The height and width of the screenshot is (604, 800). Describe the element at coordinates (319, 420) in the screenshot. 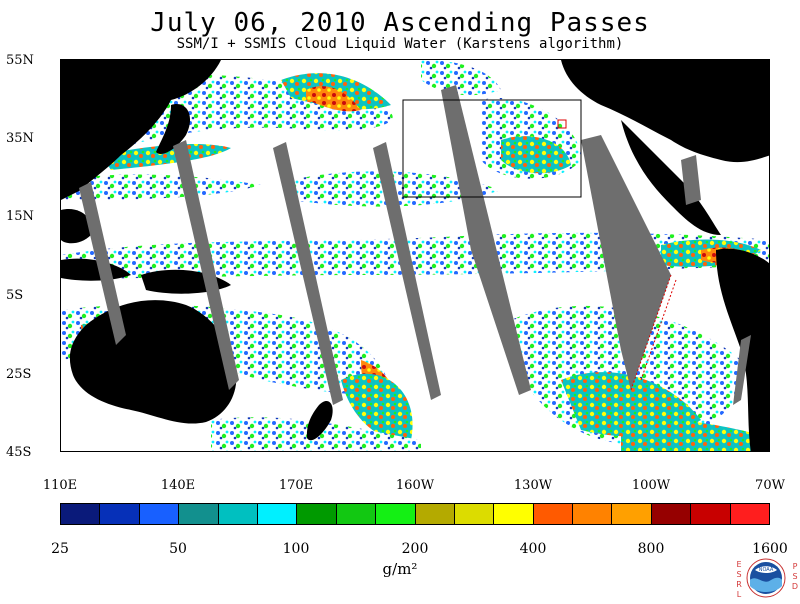

I see `new-zealand-landmass` at that location.